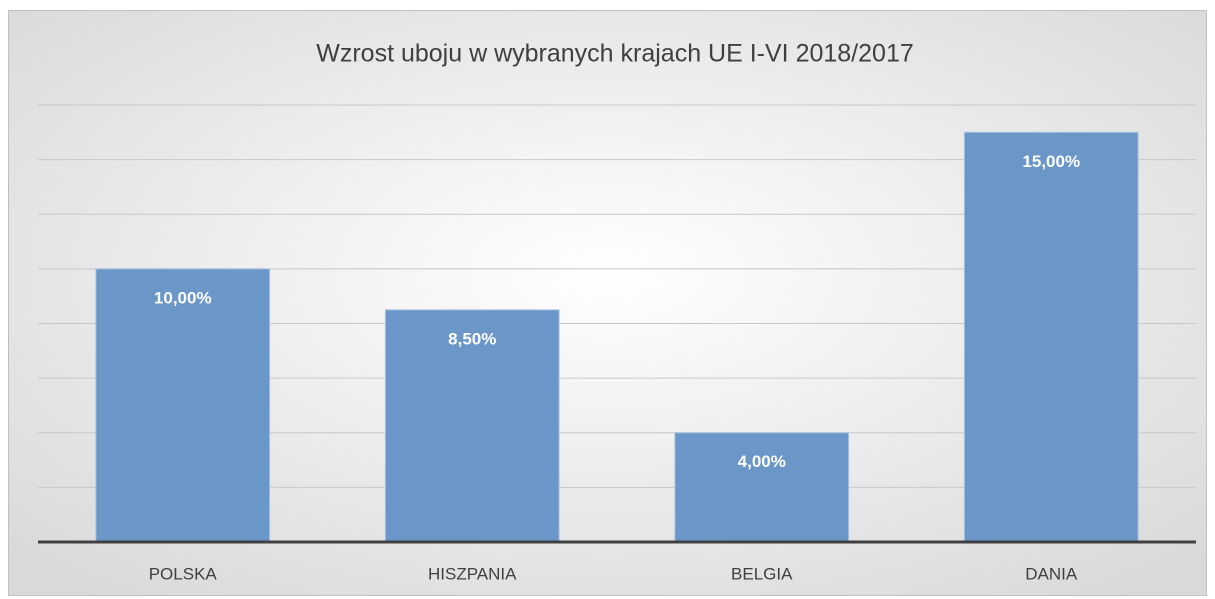 The image size is (1215, 599). I want to click on data-label: 4,00%, so click(762, 461).